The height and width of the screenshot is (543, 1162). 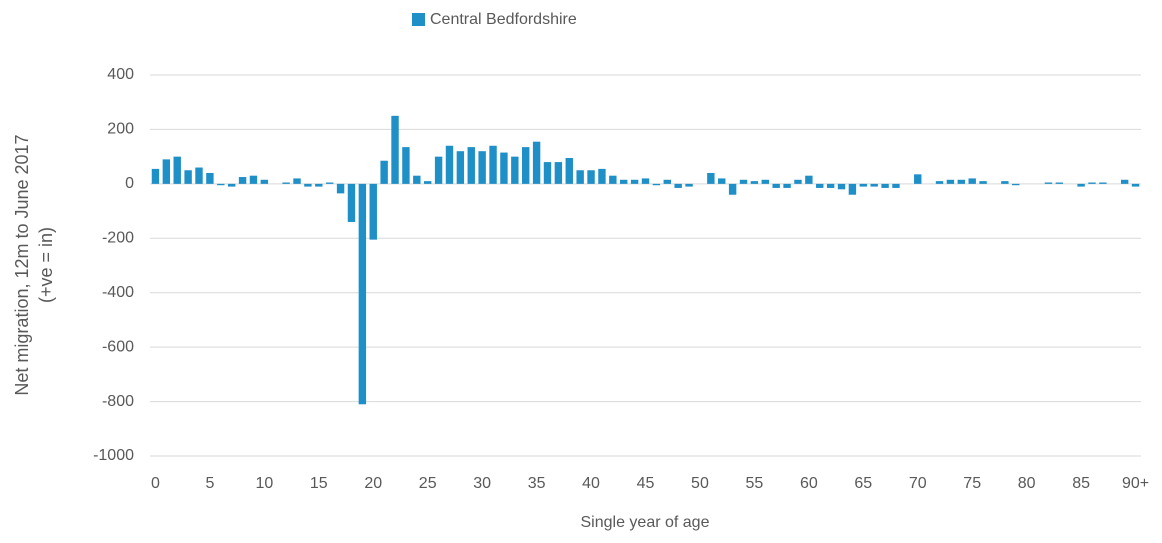 I want to click on y-axis-title: (+ve = in), so click(x=46, y=265).